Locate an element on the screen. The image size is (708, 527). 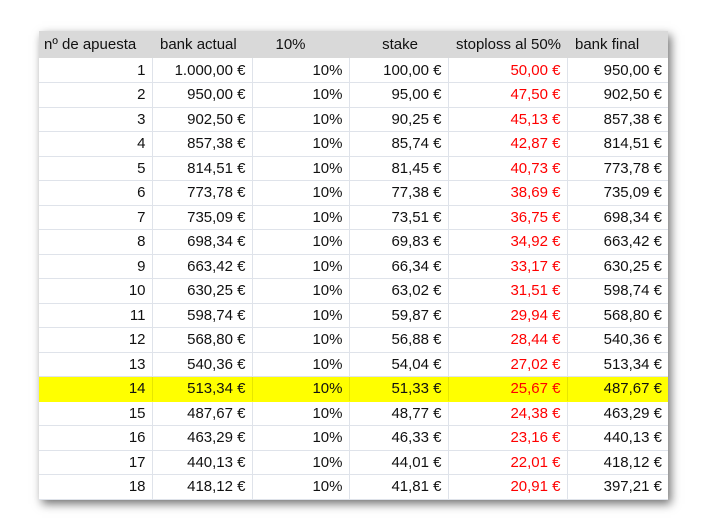
bet-number-cell: 9 is located at coordinates (96, 266).